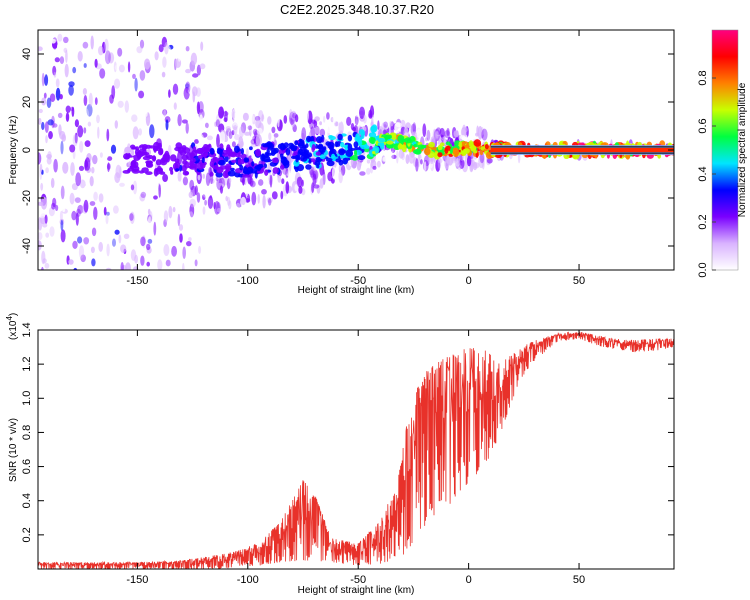 Image resolution: width=750 pixels, height=600 pixels. I want to click on snr-exponent: (x104), so click(12, 326).